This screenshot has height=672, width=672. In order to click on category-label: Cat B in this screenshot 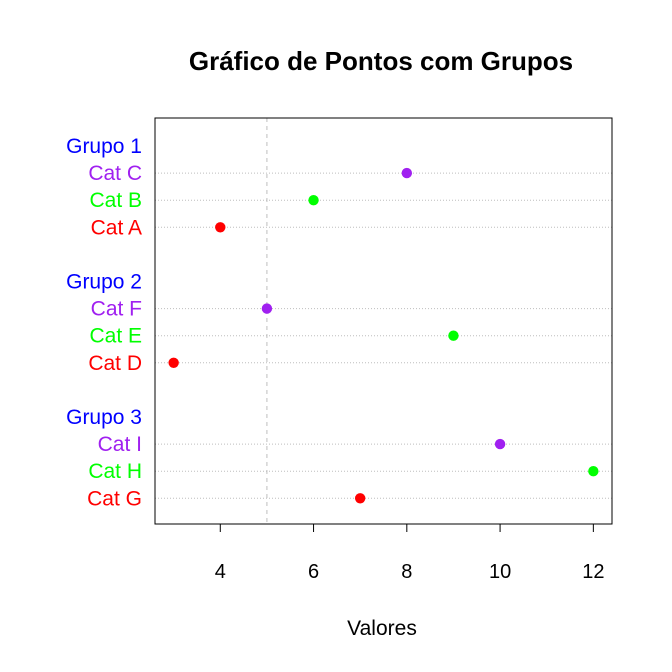, I will do `click(115, 200)`.